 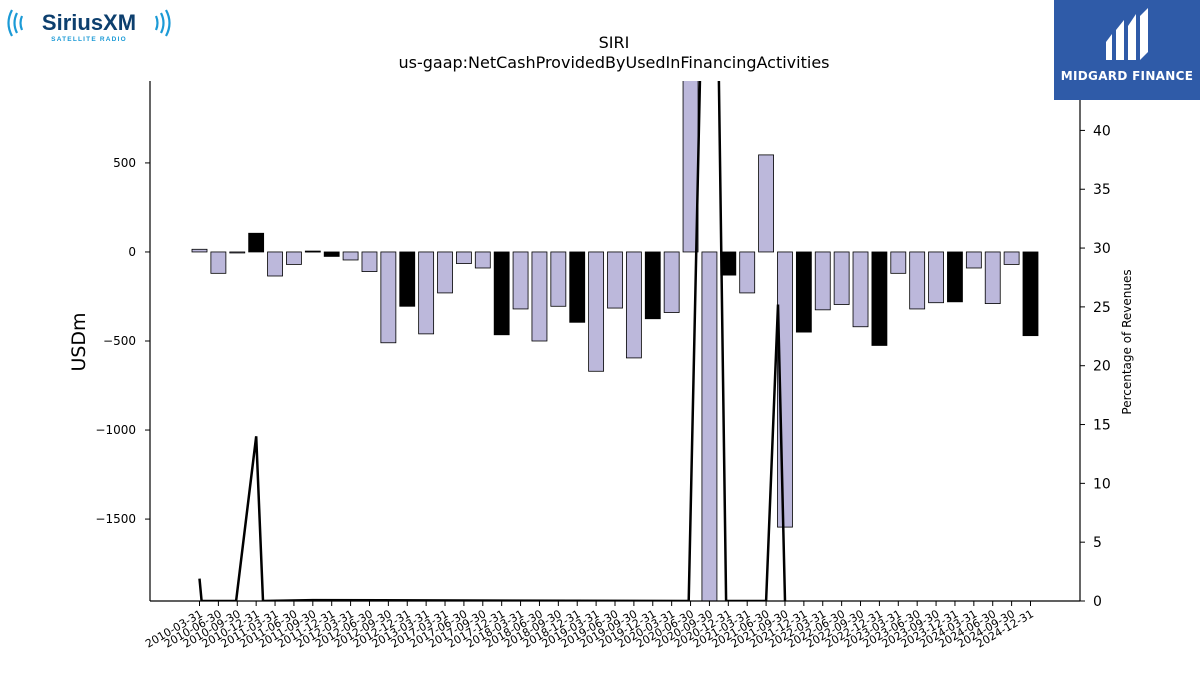 What do you see at coordinates (614, 42) in the screenshot?
I see `chart-title: SIRI` at bounding box center [614, 42].